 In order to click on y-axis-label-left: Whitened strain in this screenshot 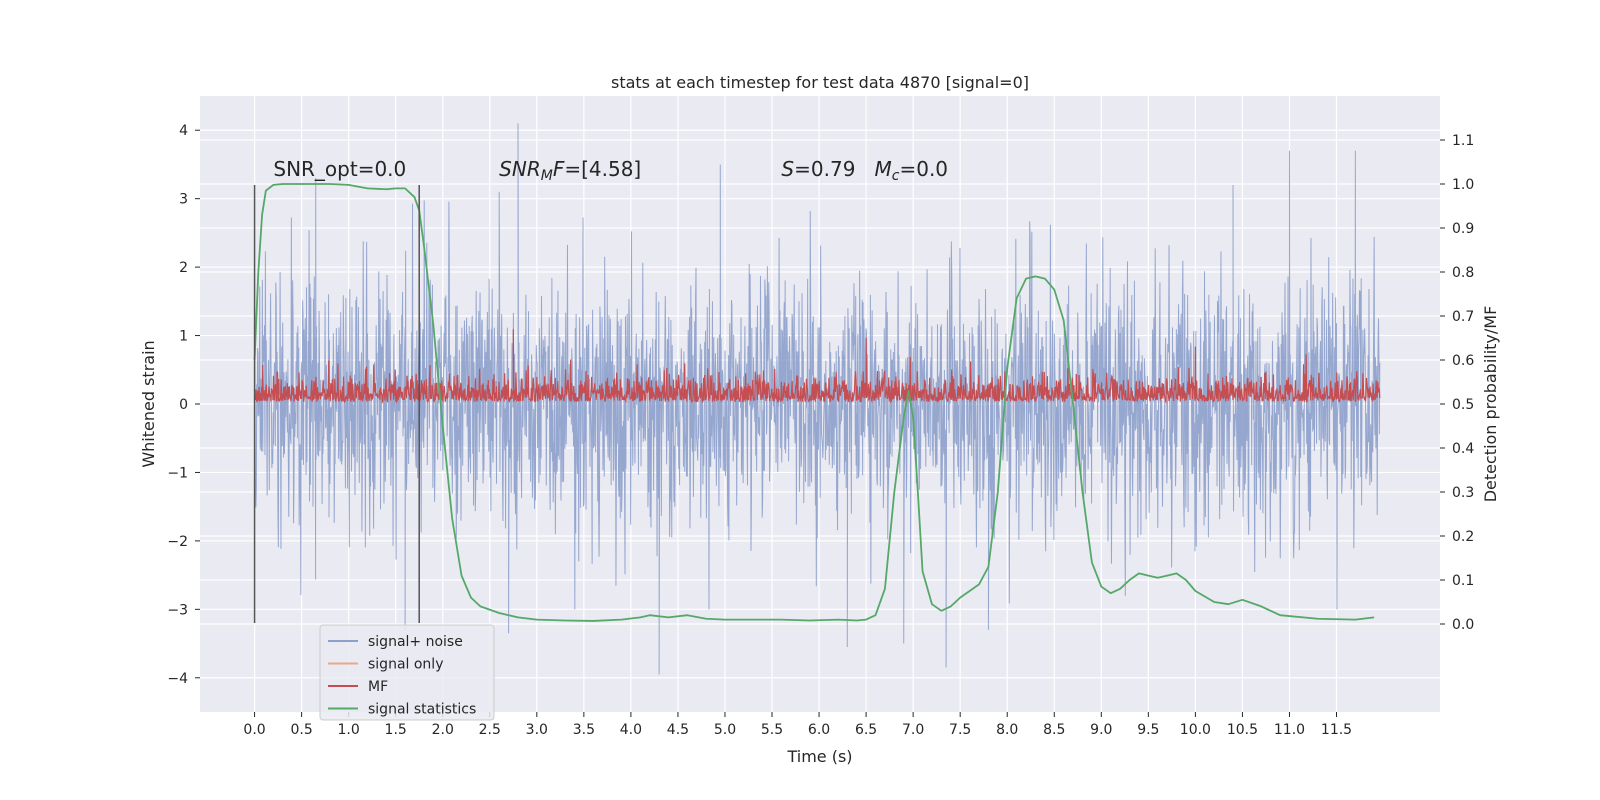, I will do `click(148, 403)`.